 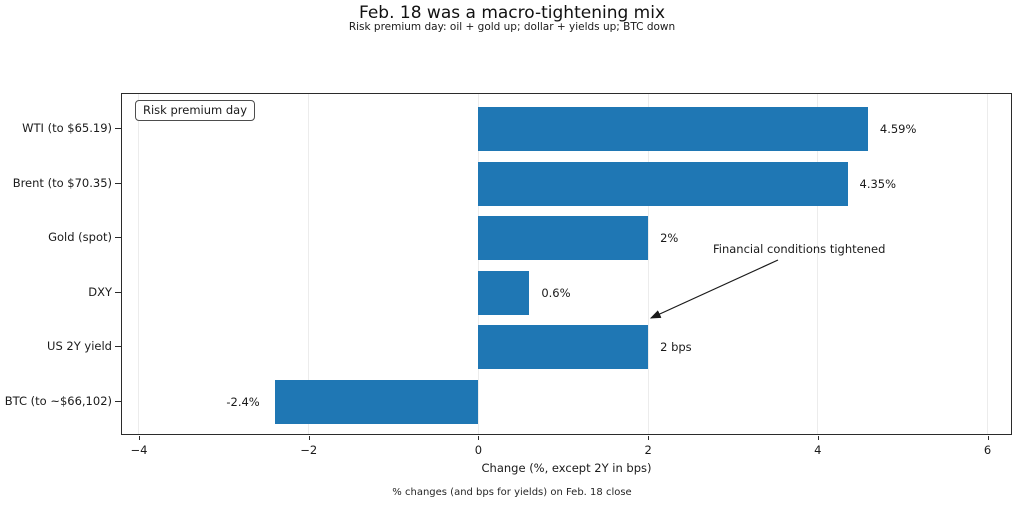 I want to click on y-axis-label-brent-to-70-35: Brent (to $70.35), so click(x=62, y=182).